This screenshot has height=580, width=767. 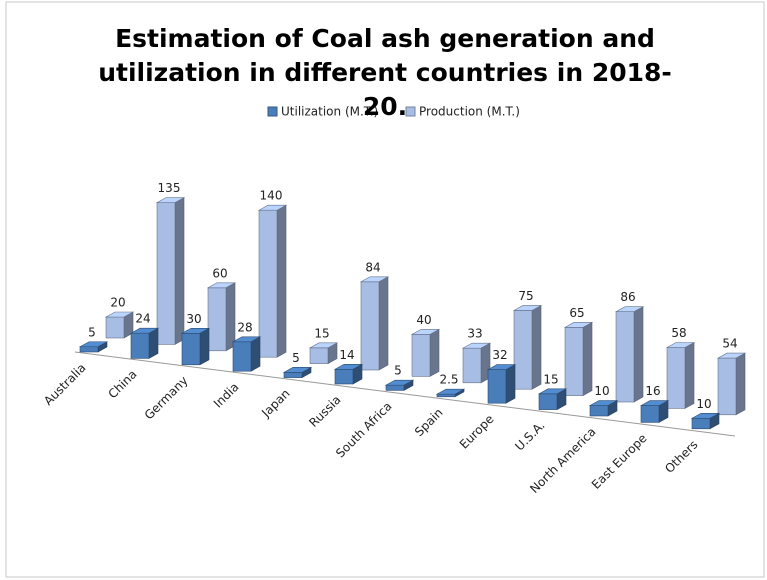 I want to click on value-label: 40, so click(x=423, y=320).